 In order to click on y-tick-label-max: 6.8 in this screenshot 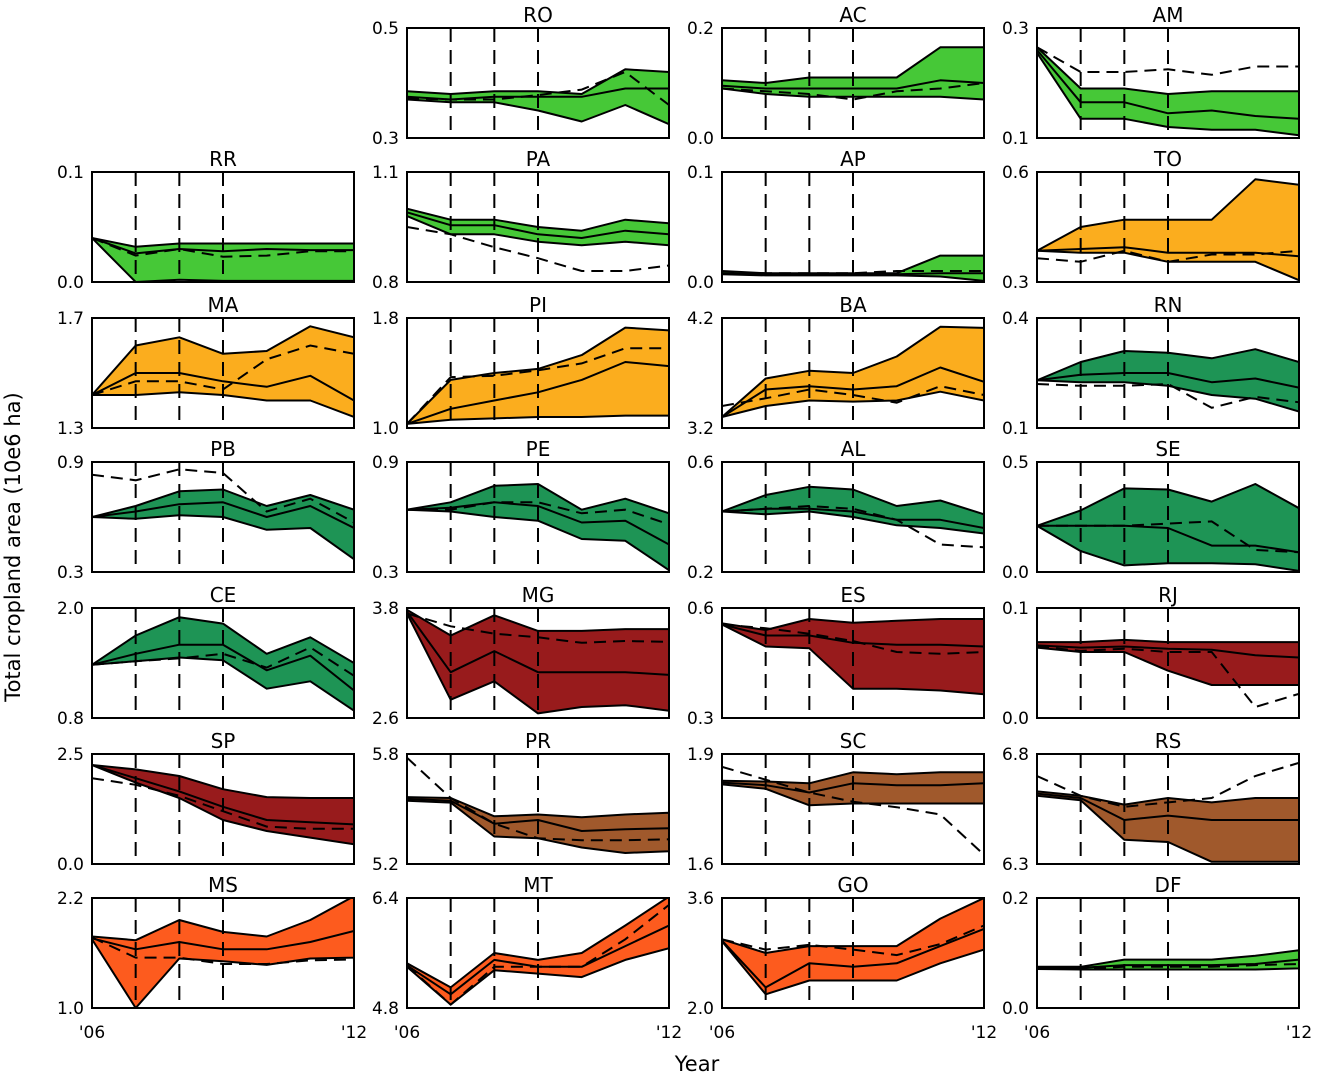, I will do `click(1015, 755)`.